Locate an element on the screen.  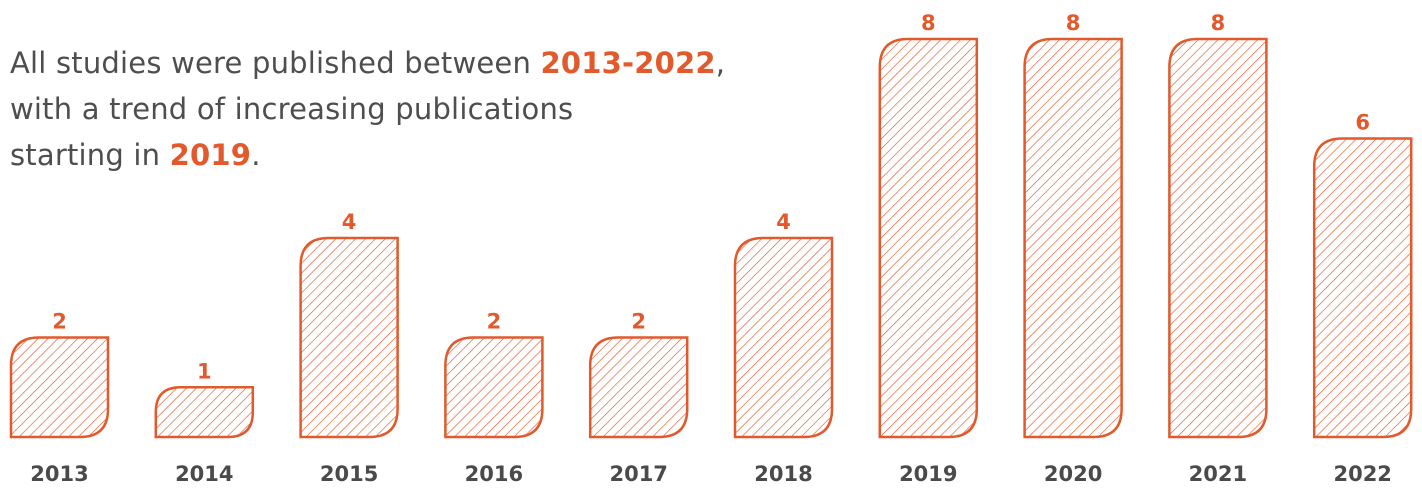
data-label-2021: 8 is located at coordinates (1218, 23).